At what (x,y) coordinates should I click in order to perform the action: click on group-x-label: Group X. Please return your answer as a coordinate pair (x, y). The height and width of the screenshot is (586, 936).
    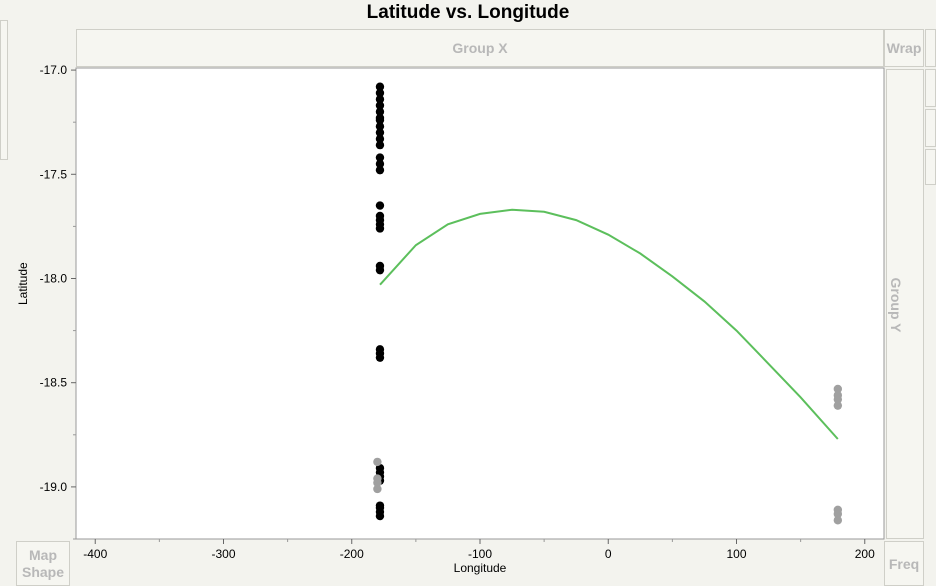
    Looking at the image, I should click on (480, 48).